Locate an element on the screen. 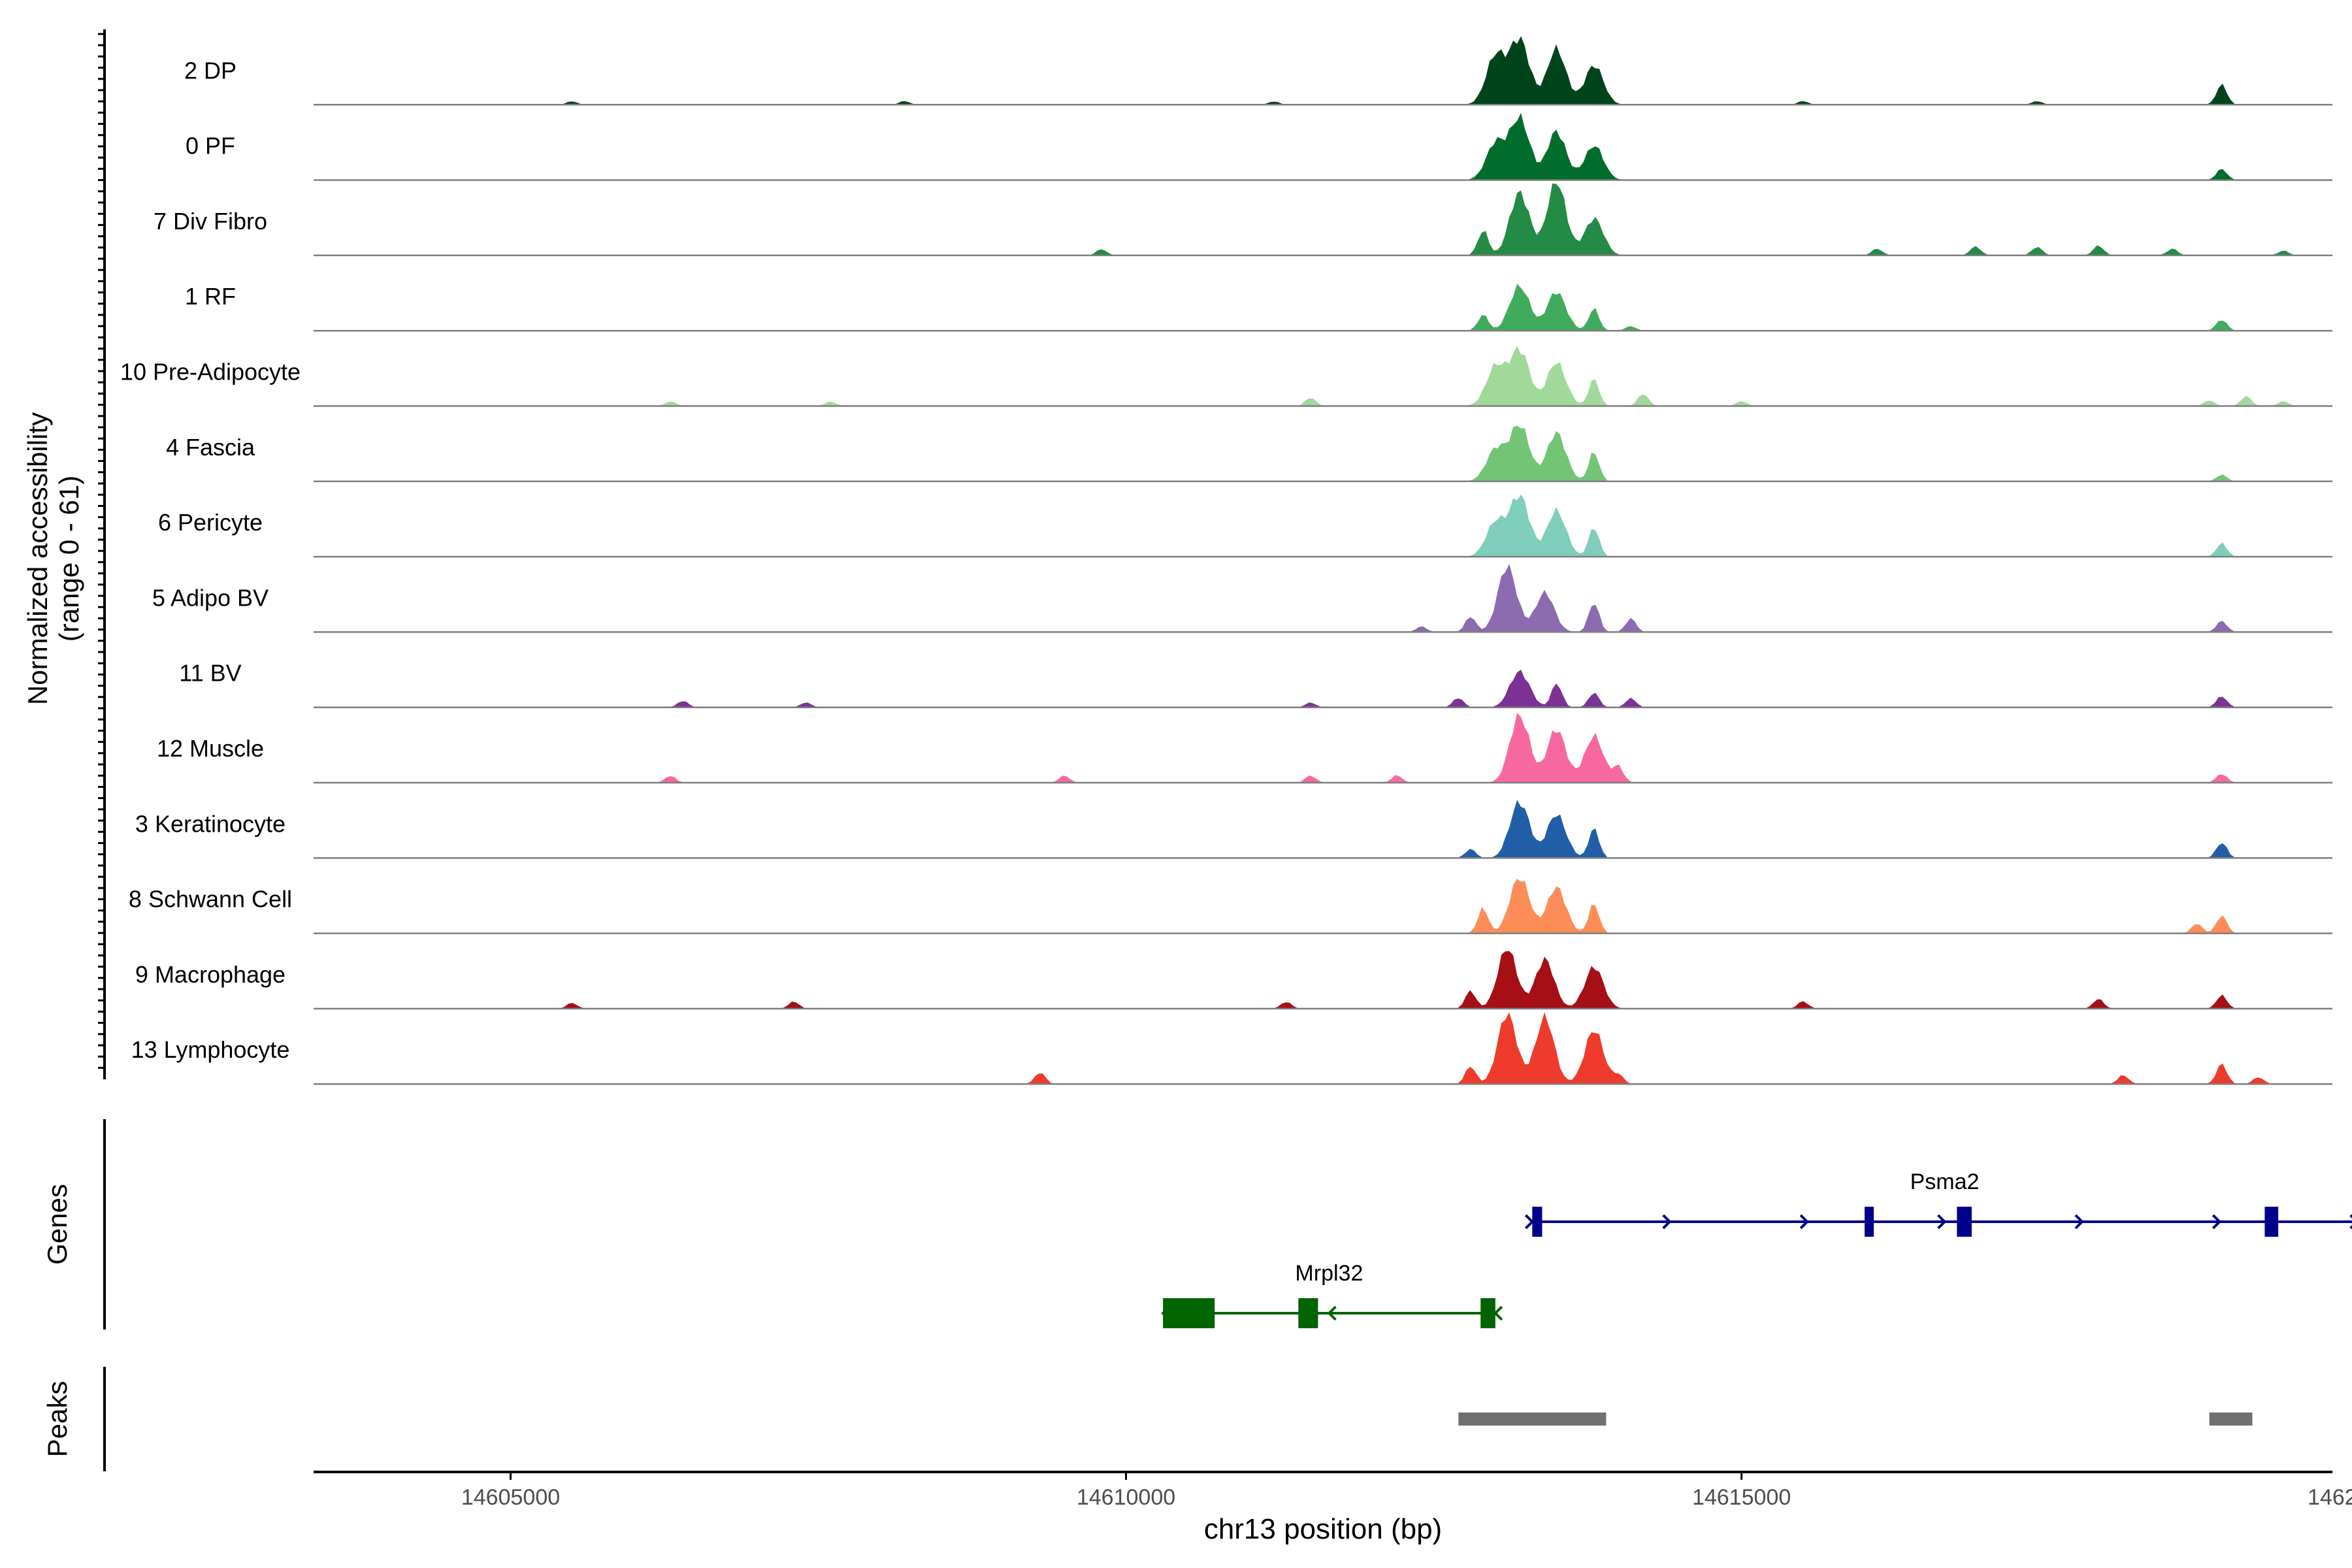 The height and width of the screenshot is (1568, 2352). x-axis-label: chr13 position (bp) is located at coordinates (1323, 1529).